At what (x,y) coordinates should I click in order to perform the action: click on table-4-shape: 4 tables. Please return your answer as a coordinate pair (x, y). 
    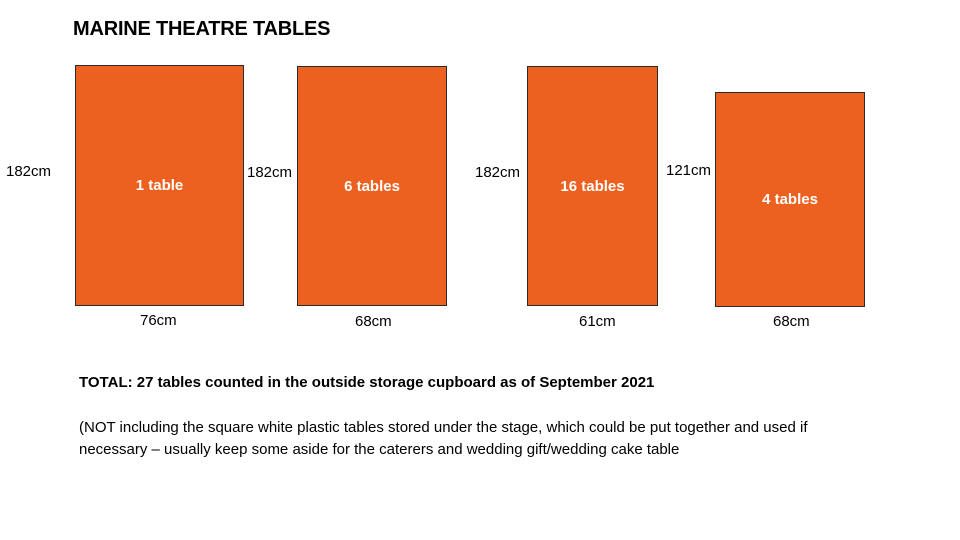
    Looking at the image, I should click on (790, 199).